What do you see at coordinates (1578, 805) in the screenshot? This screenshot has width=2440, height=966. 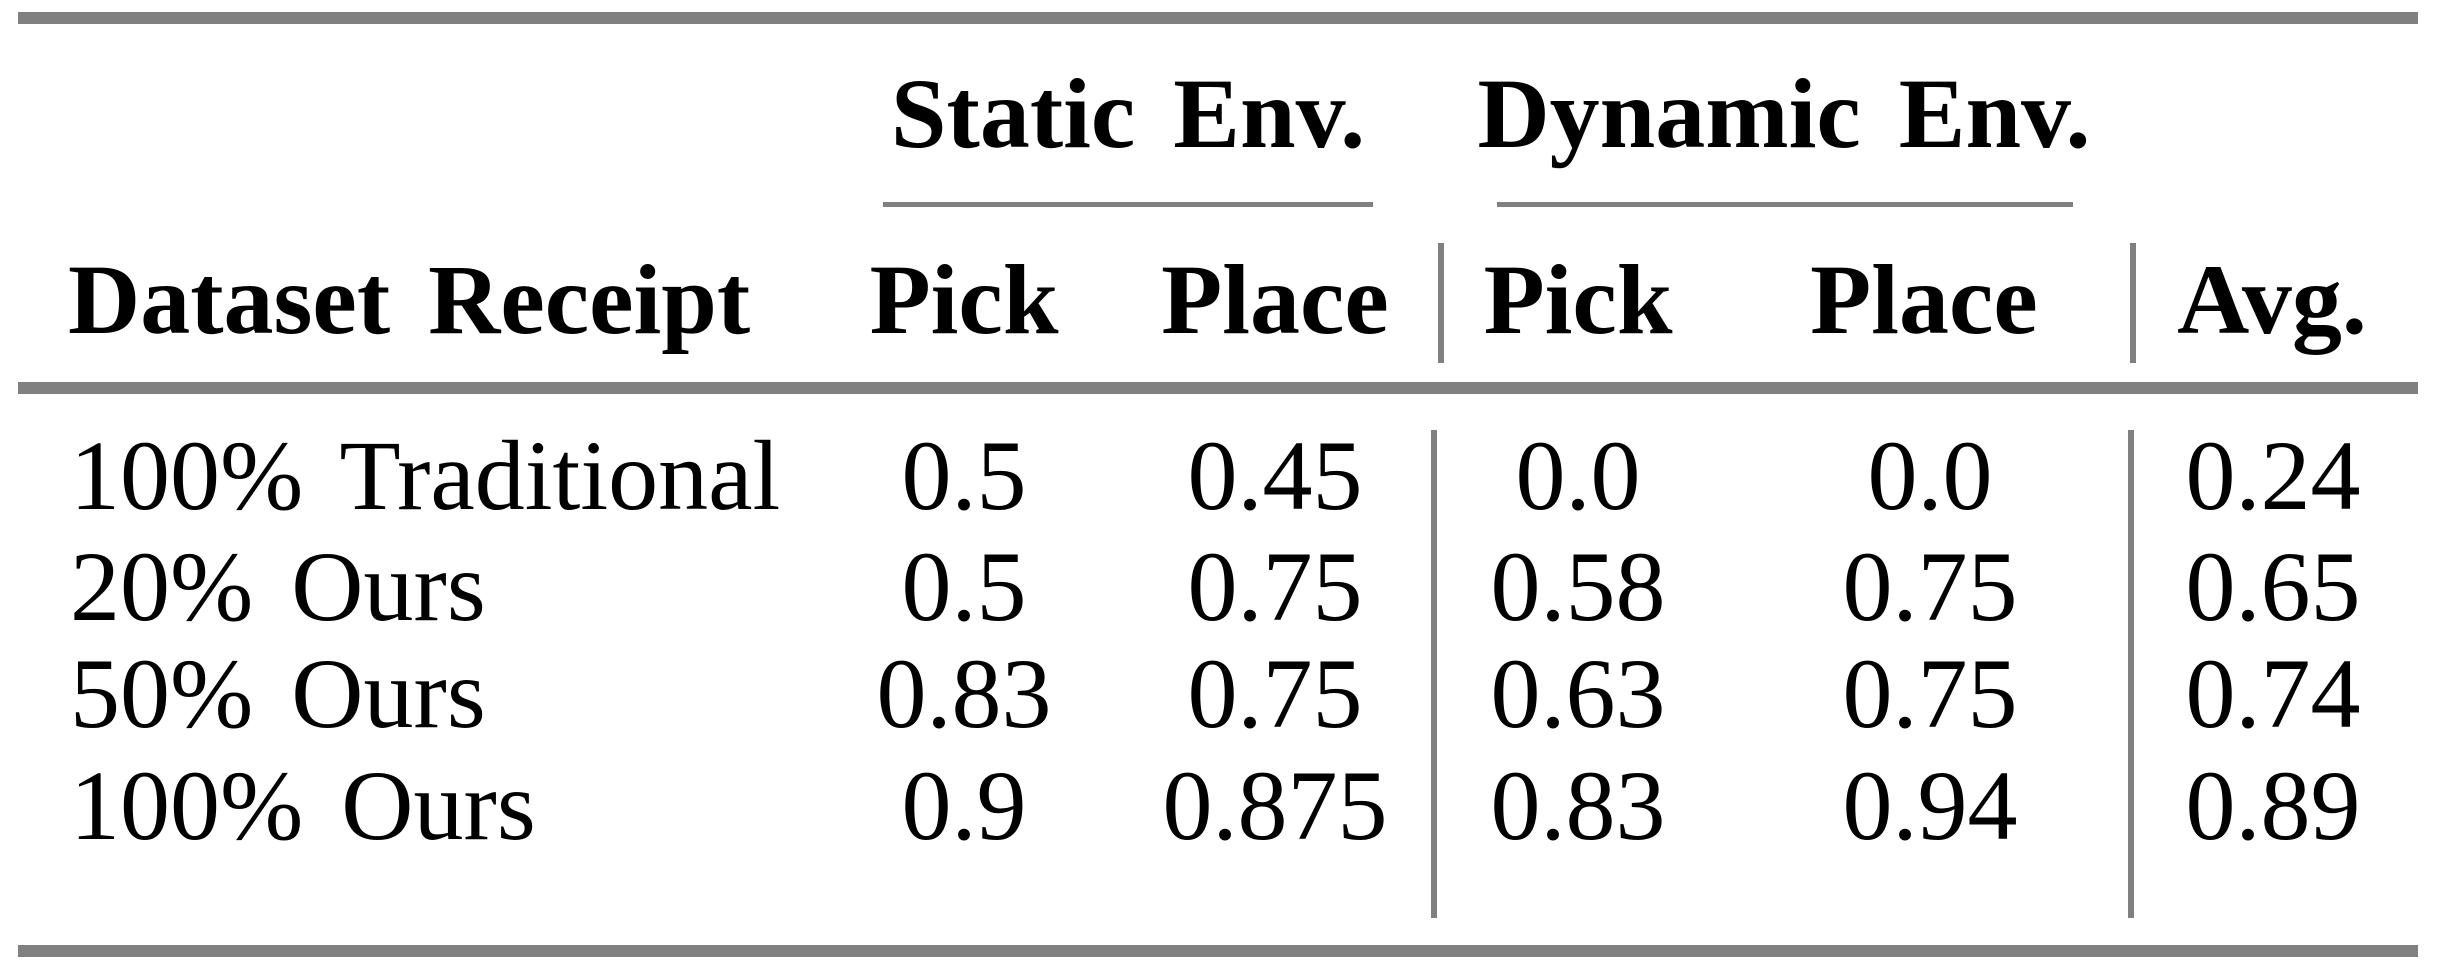 I see `cell-dynamic-pick: 0.83` at bounding box center [1578, 805].